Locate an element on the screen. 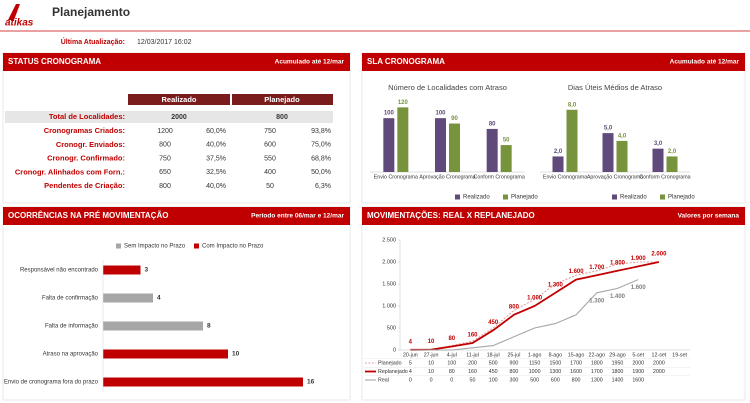 The image size is (750, 403). panel-note: Valores por semana is located at coordinates (709, 216).